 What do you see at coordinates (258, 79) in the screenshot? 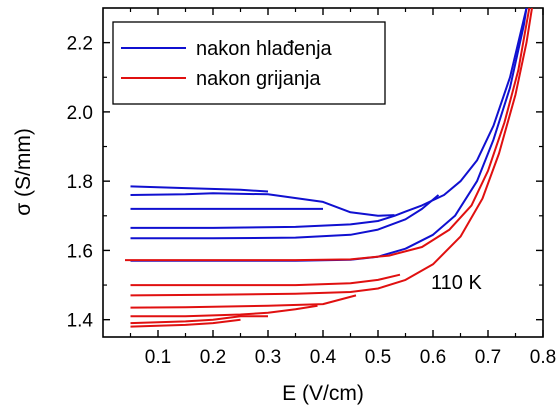
I see `legend-label-heating: nakon grijanja` at bounding box center [258, 79].